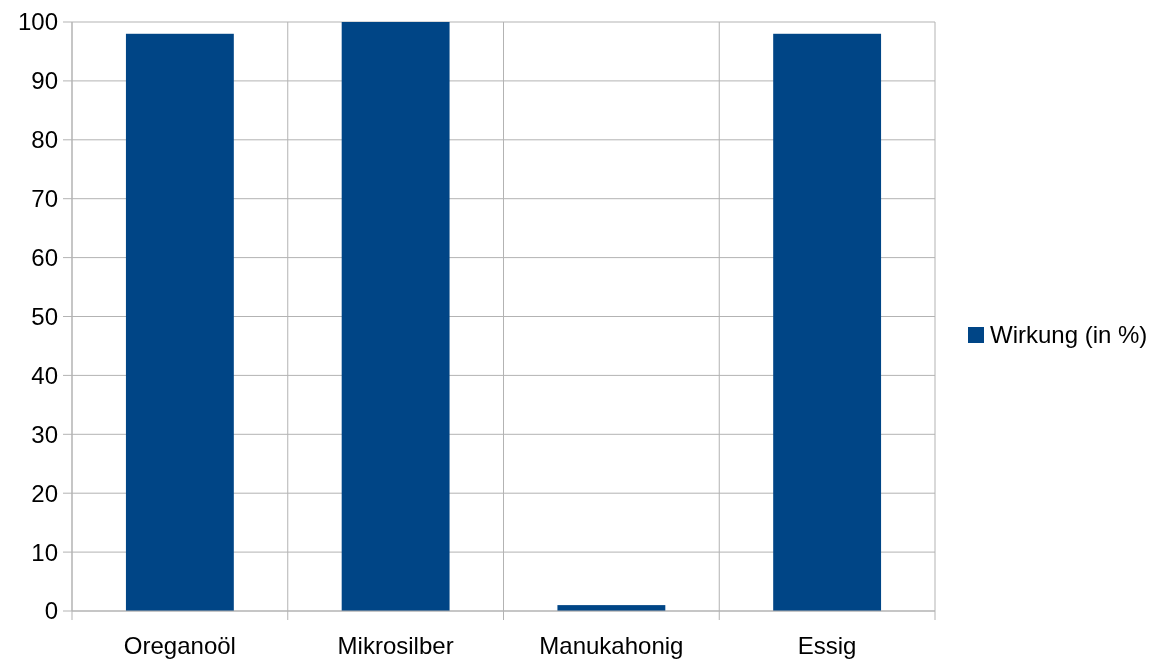  Describe the element at coordinates (44, 81) in the screenshot. I see `y-tick-label: 90` at that location.